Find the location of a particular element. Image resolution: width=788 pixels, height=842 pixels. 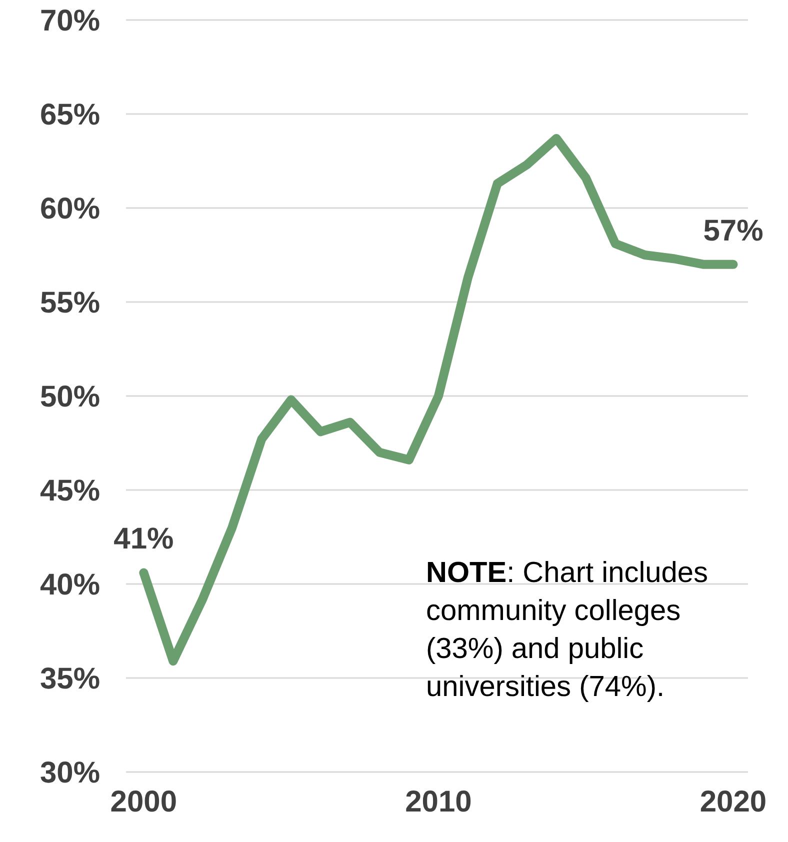

y-tick-label: 35% is located at coordinates (70, 679).